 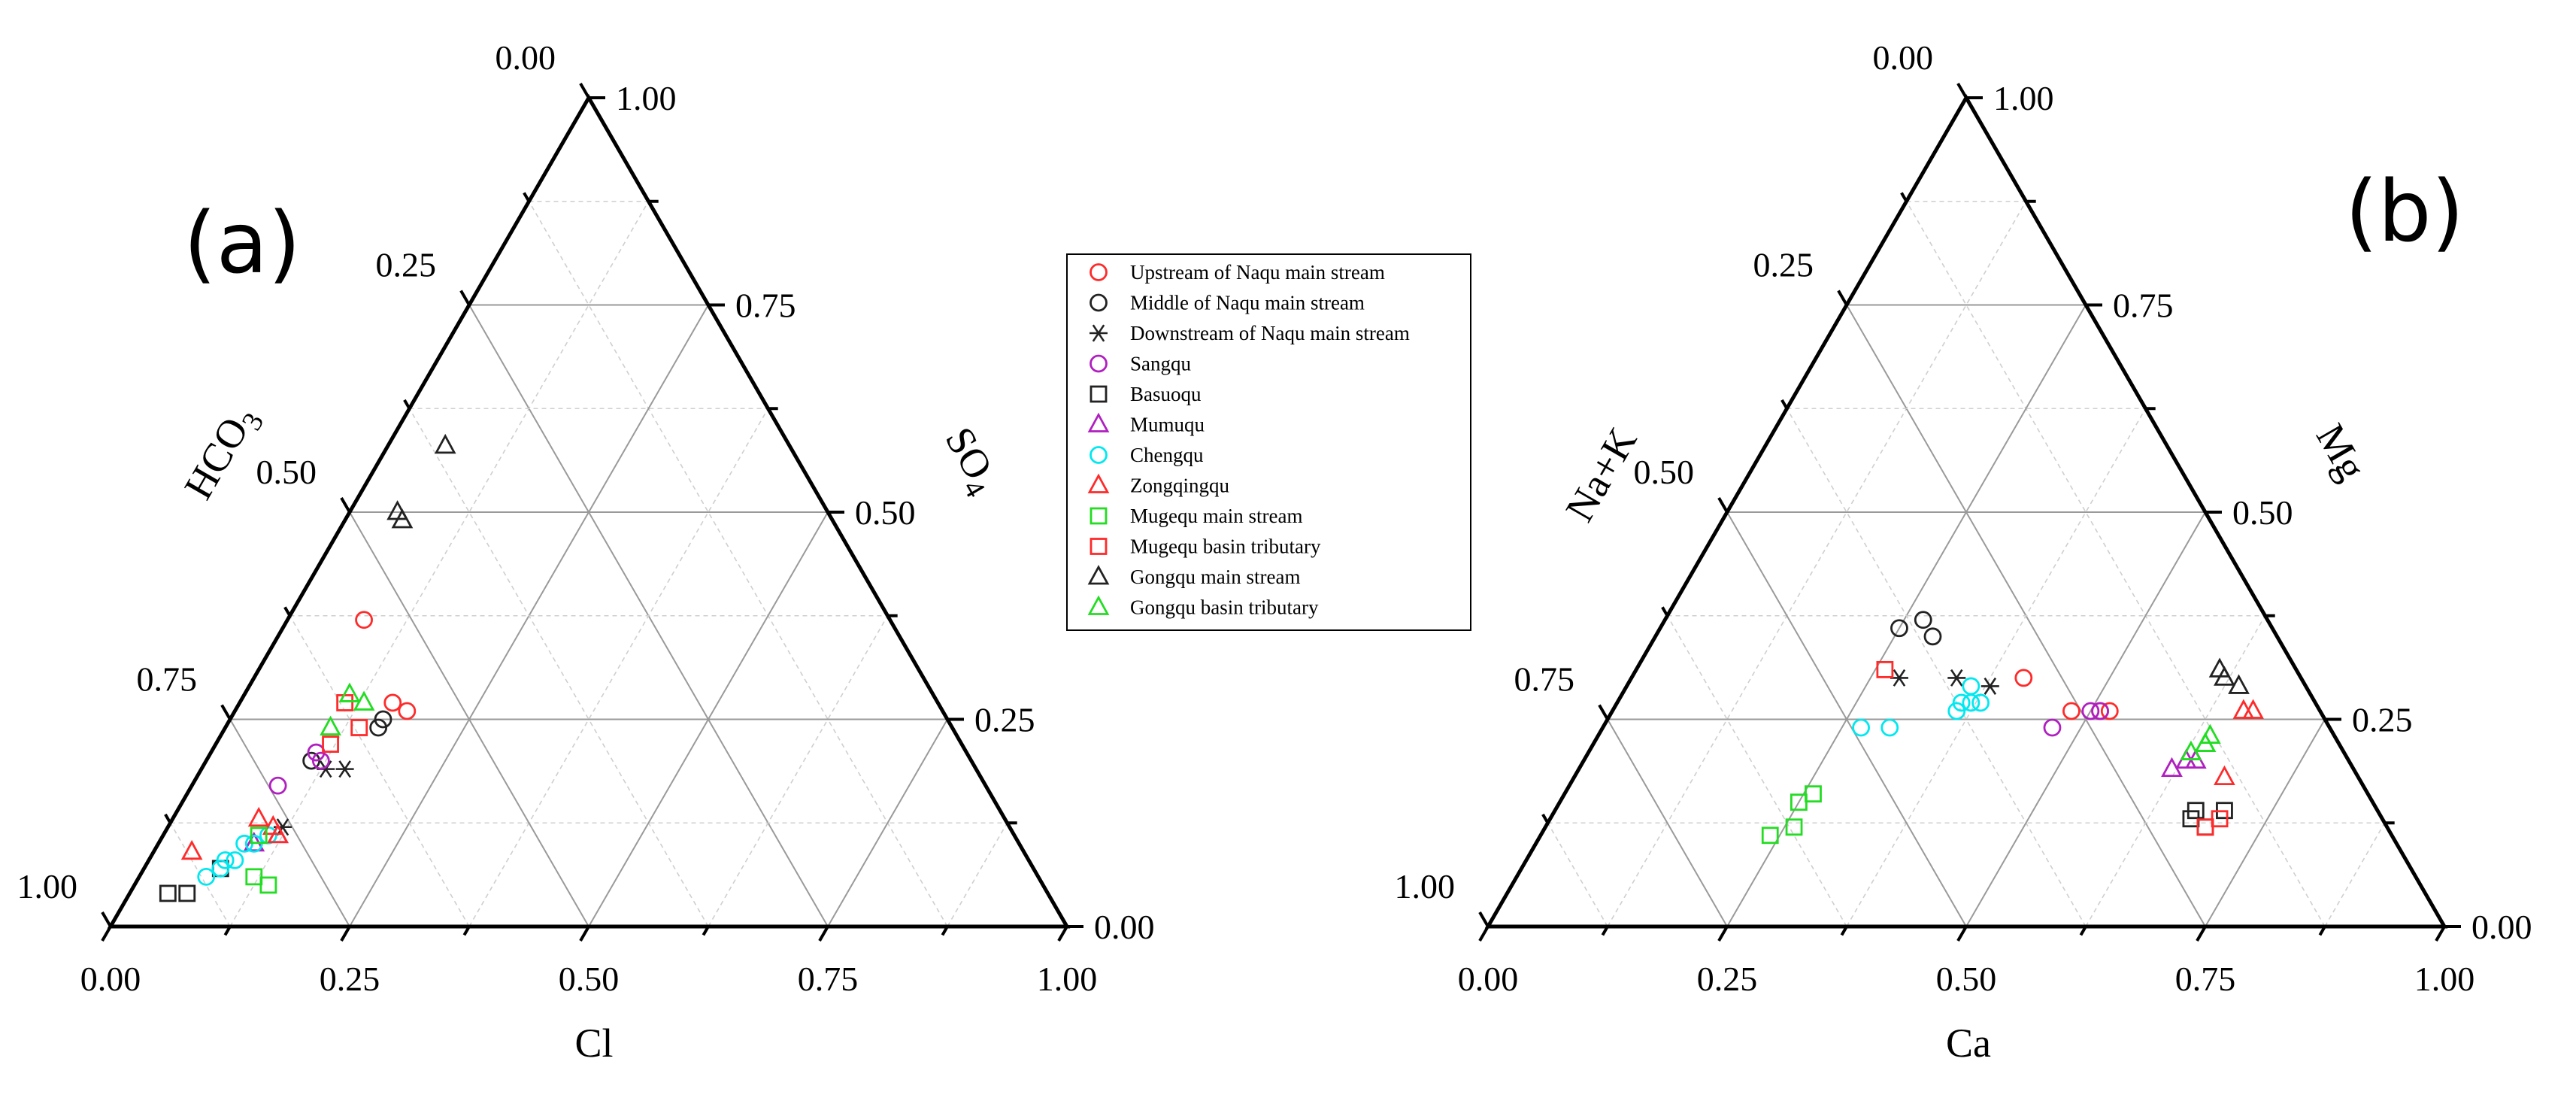 I want to click on bottom-tick-label: 0.50, so click(x=1966, y=979).